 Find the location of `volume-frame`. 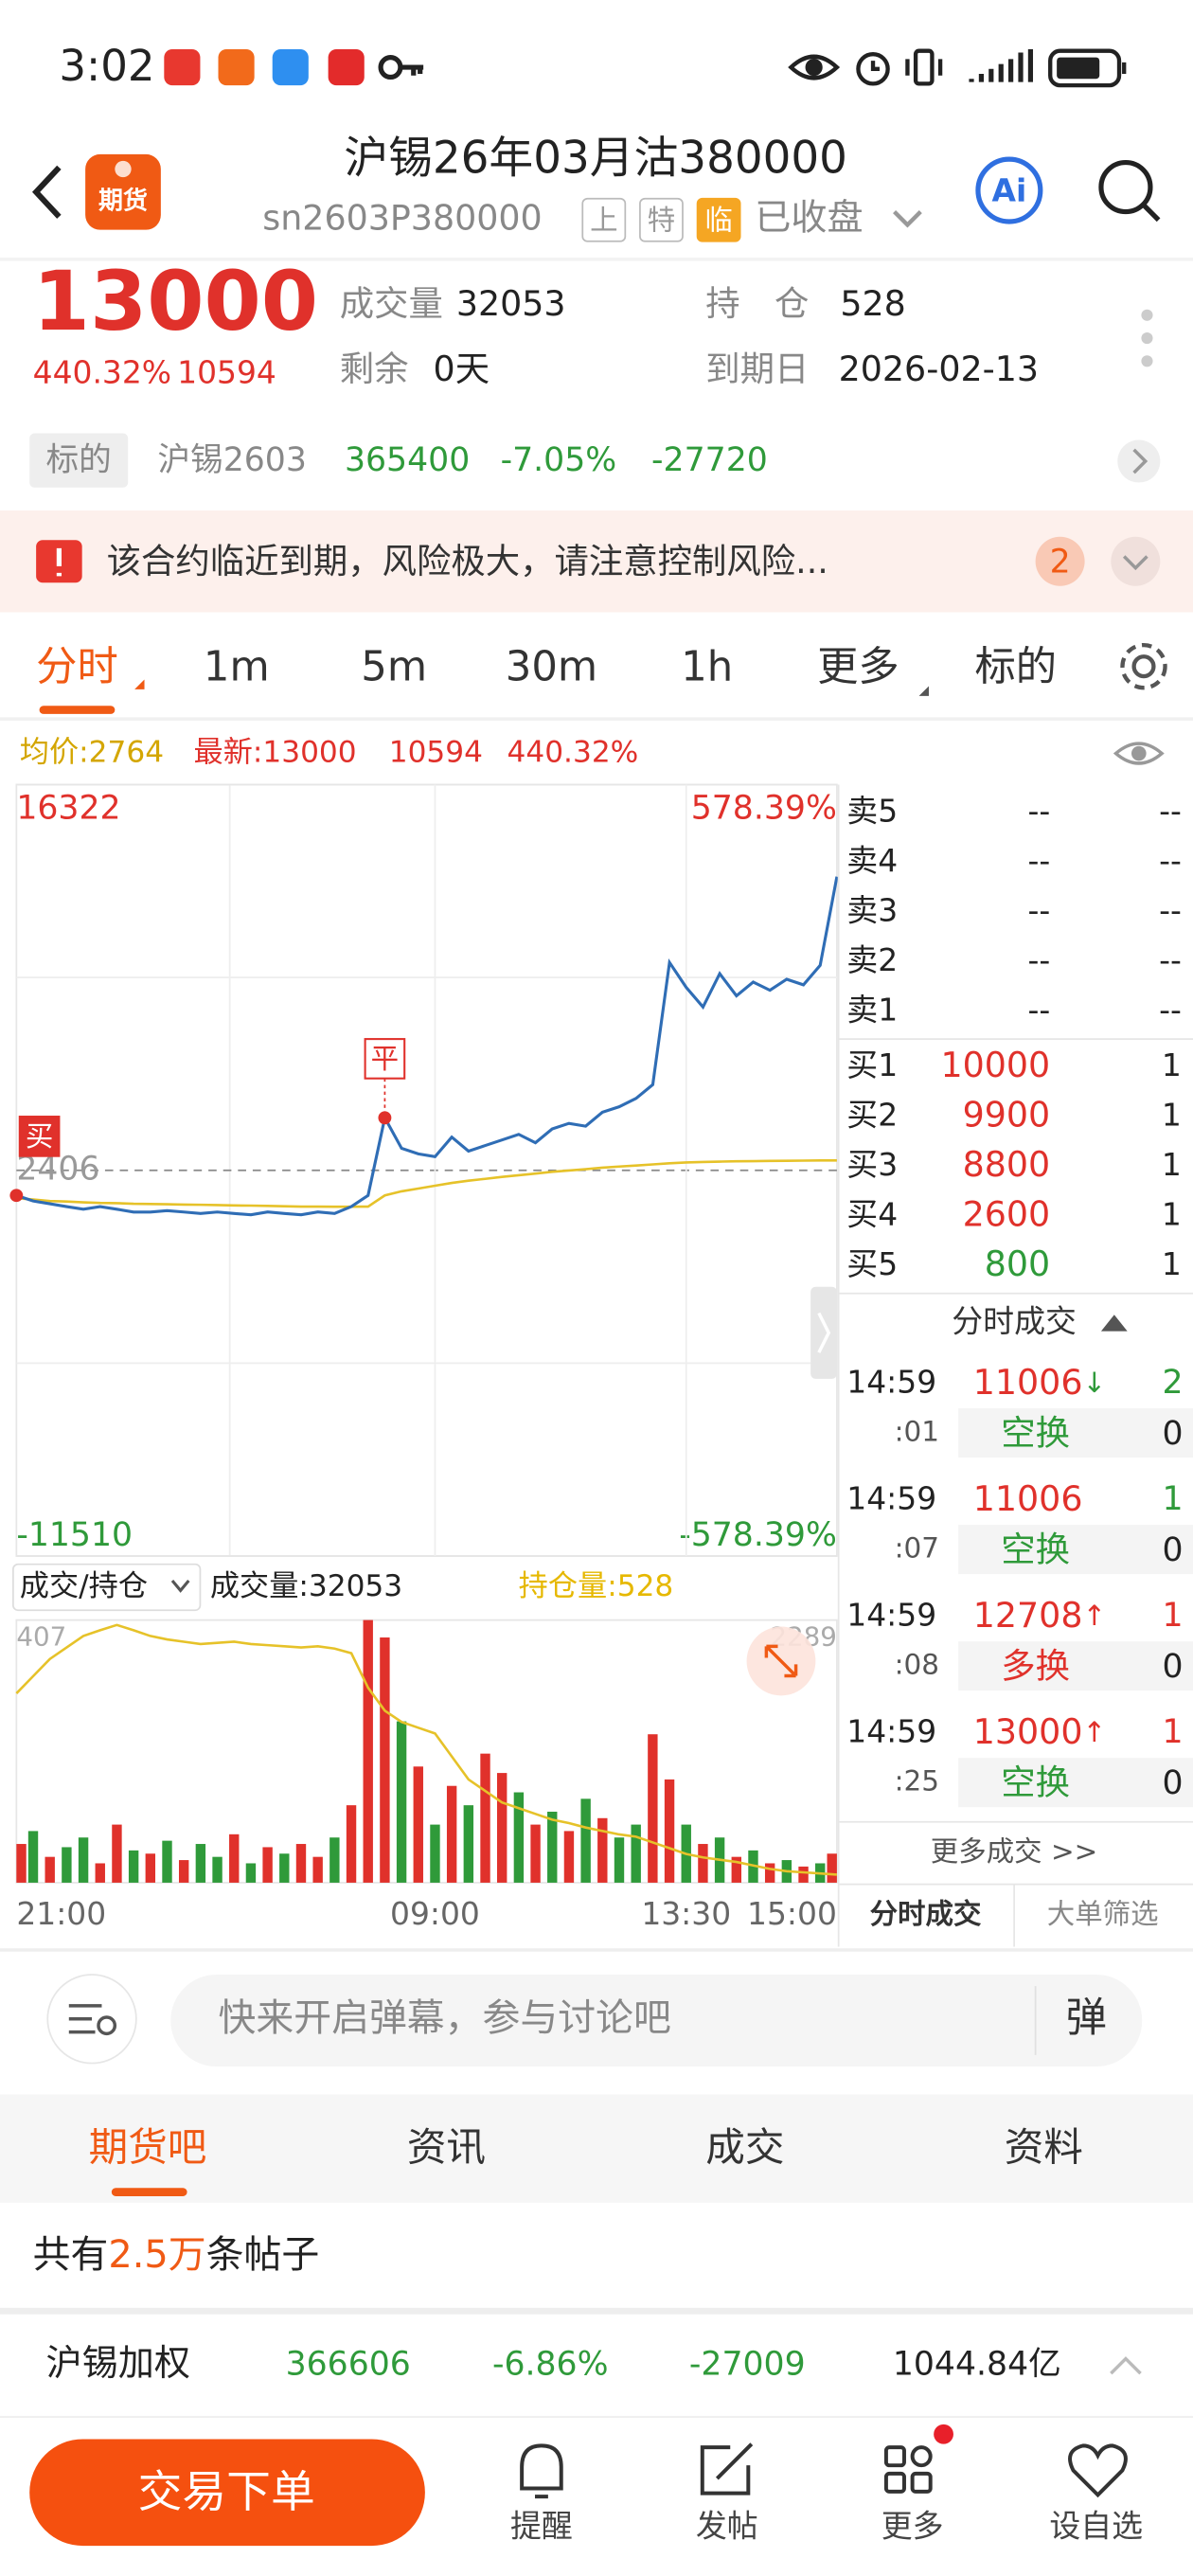

volume-frame is located at coordinates (426, 1751).